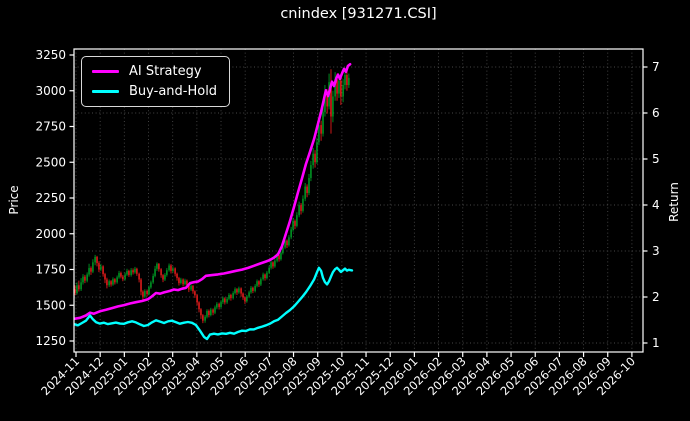  I want to click on legend-item-buy-and-hold: Buy-and-Hold, so click(154, 91).